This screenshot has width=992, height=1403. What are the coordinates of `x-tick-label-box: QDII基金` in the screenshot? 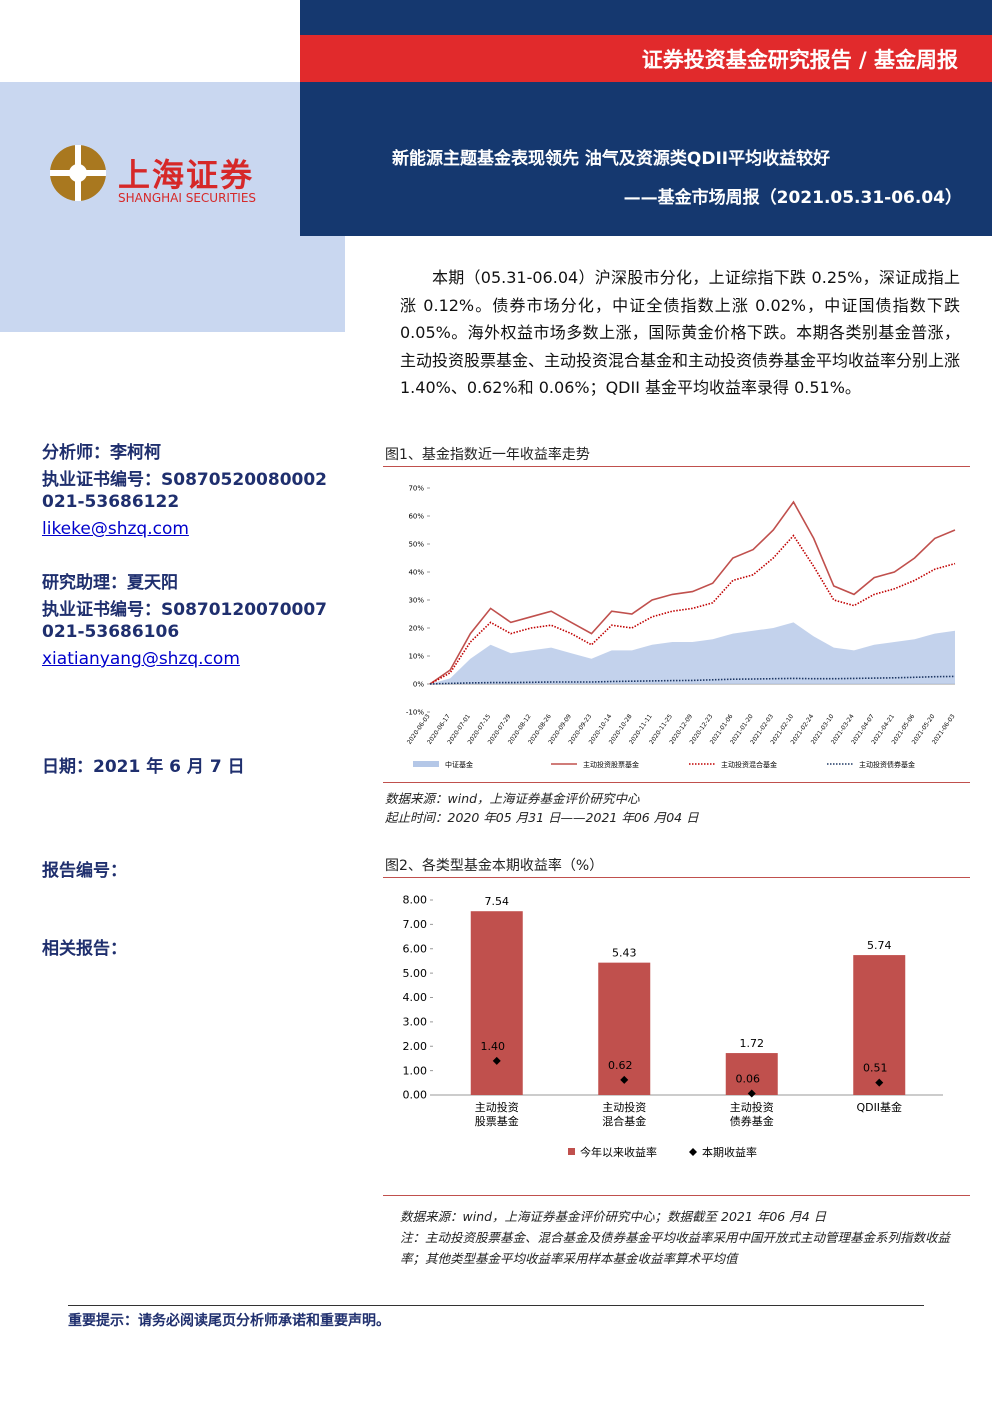 It's located at (879, 1107).